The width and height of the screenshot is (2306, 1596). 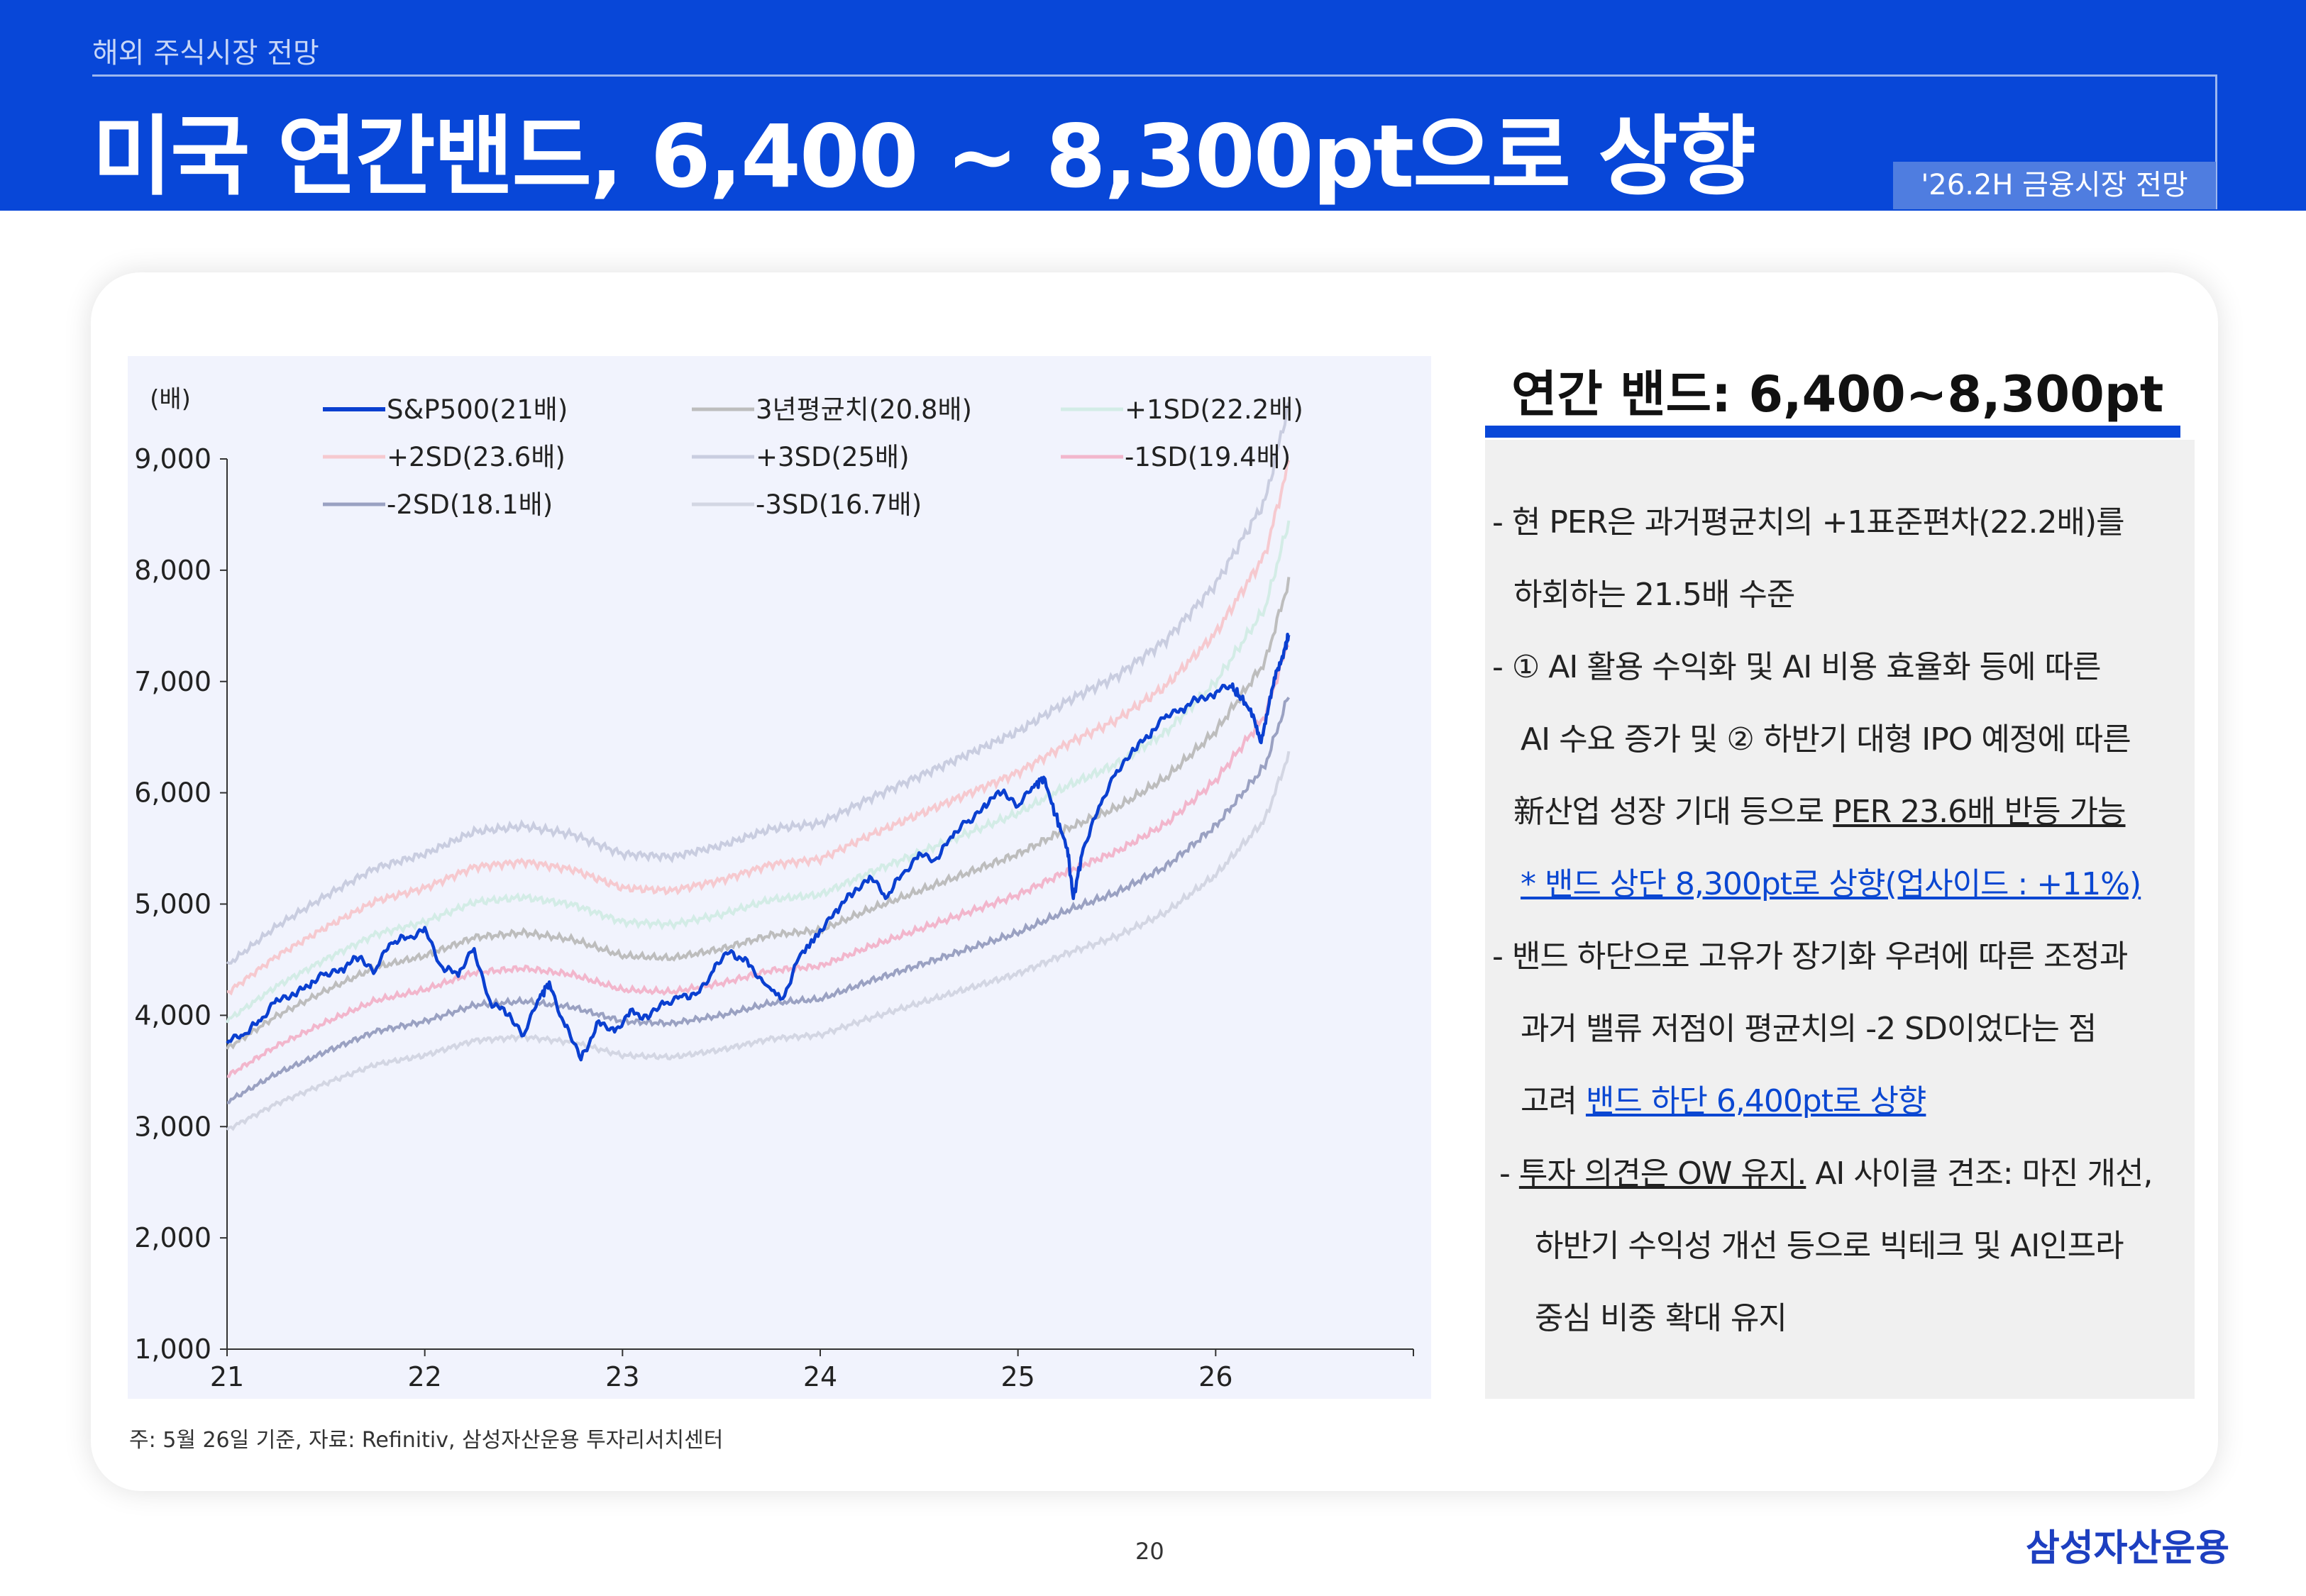 I want to click on x-tick-label: 24, so click(x=820, y=1377).